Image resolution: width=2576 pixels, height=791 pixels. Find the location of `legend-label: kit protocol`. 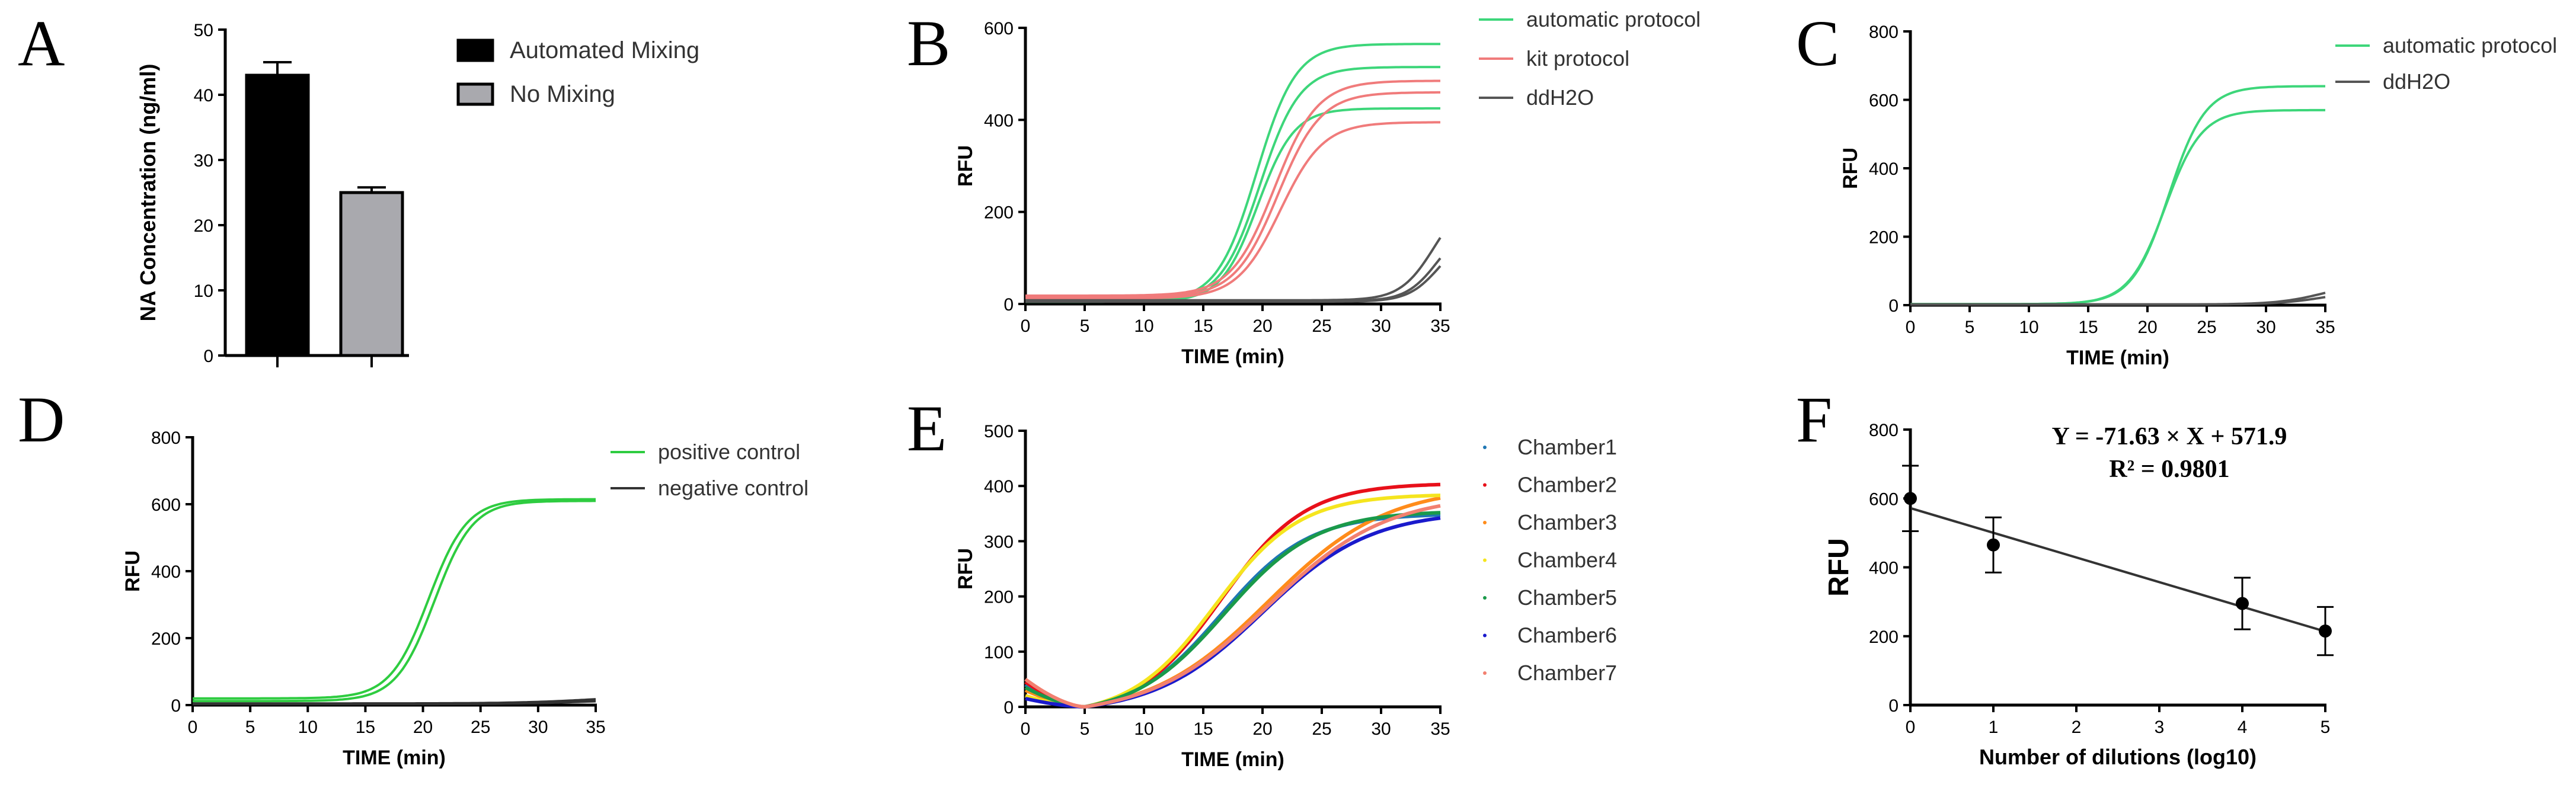

legend-label: kit protocol is located at coordinates (1577, 58).